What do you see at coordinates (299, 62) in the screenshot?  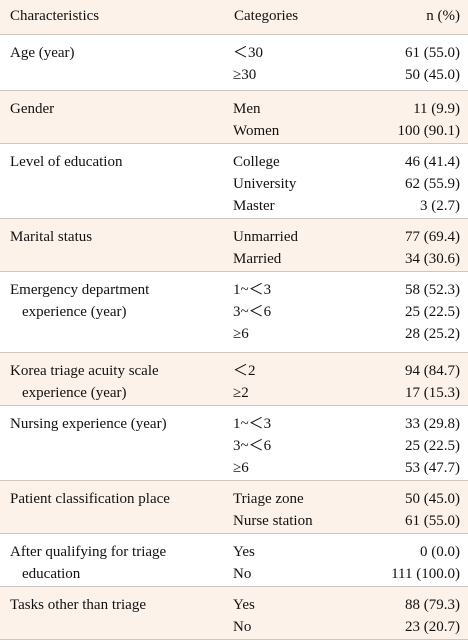 I see `categories-cell: ＜30 ≥30` at bounding box center [299, 62].